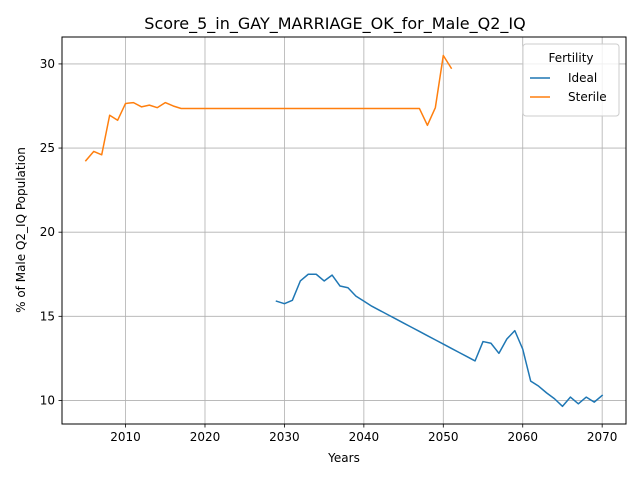  What do you see at coordinates (568, 87) in the screenshot?
I see `legend-items: Ideal Sterile` at bounding box center [568, 87].